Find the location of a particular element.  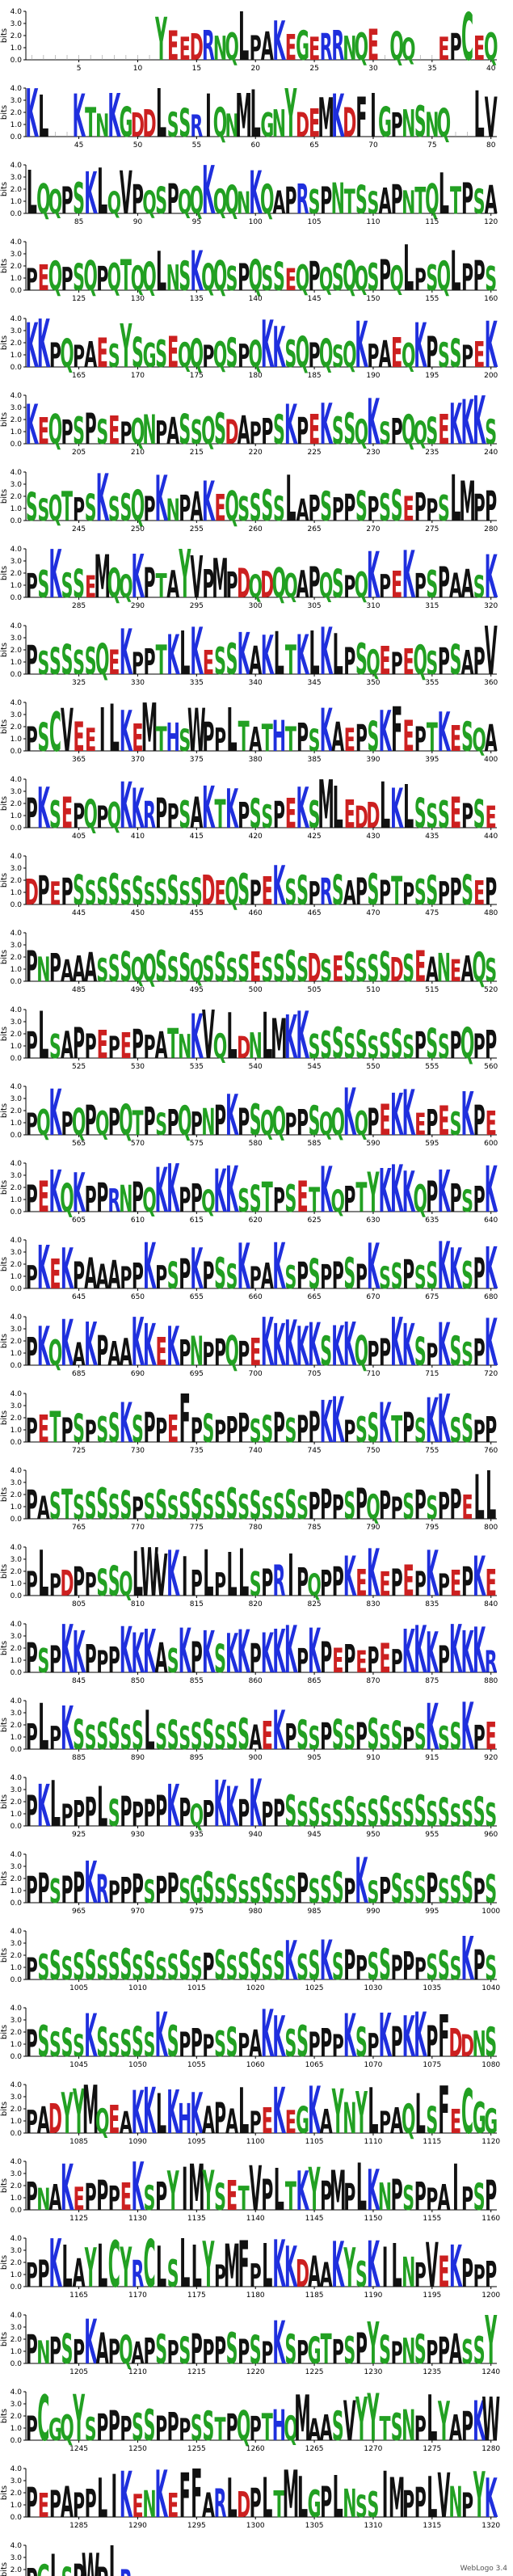

residue-glyph: A is located at coordinates (173, 432).